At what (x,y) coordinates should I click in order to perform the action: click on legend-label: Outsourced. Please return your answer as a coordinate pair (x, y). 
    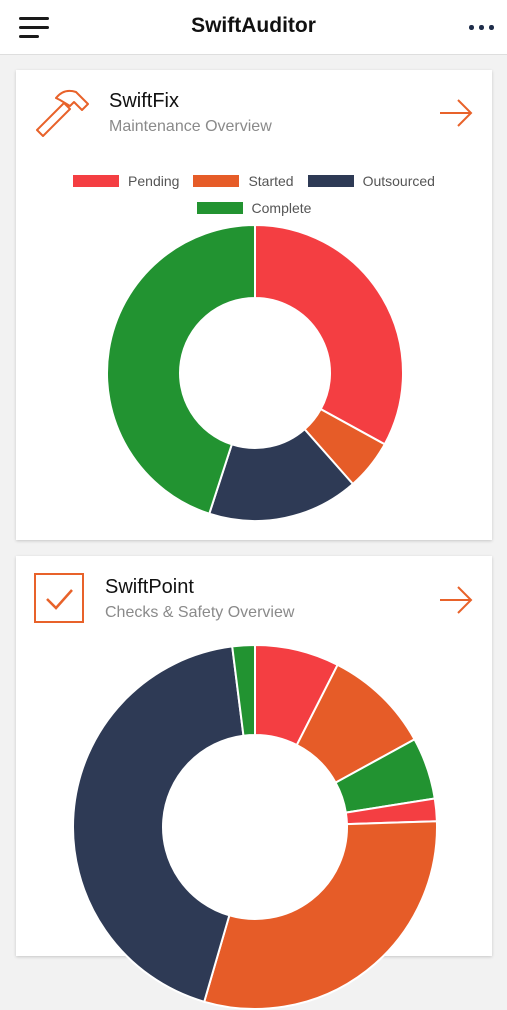
    Looking at the image, I should click on (398, 180).